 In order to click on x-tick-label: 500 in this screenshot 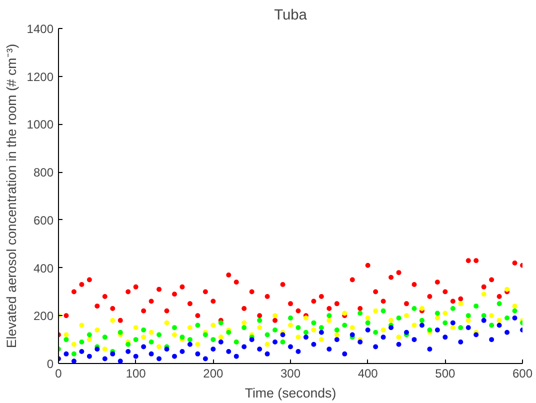, I will do `click(445, 373)`.